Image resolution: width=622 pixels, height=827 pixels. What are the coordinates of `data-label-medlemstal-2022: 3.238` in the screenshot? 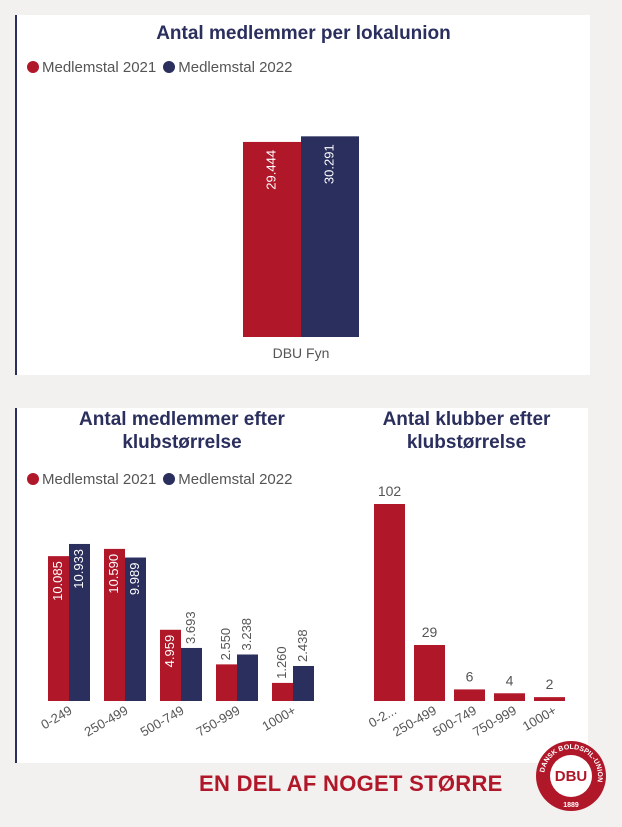 It's located at (246, 634).